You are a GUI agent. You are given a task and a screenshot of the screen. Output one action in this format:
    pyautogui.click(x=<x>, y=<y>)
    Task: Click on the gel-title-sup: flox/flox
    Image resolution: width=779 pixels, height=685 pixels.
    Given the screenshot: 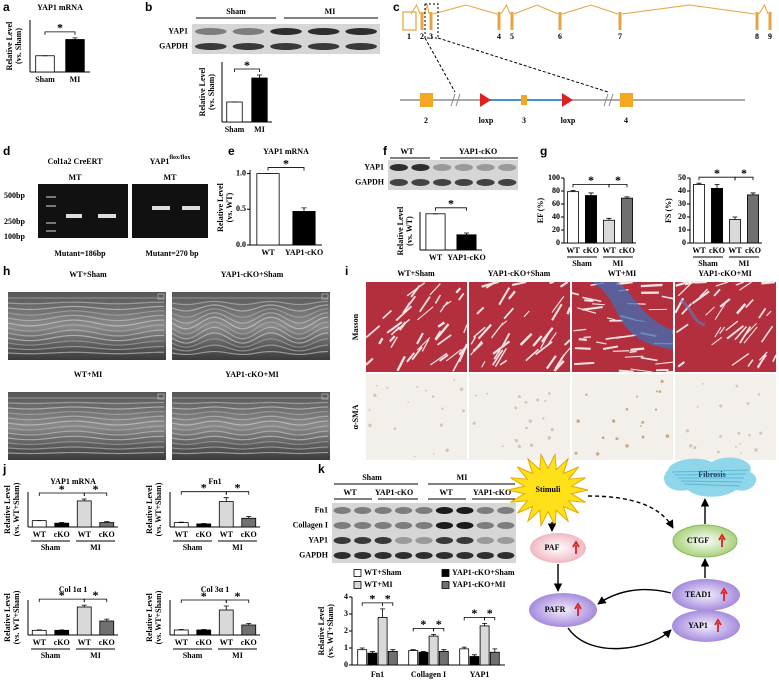 What is the action you would take?
    pyautogui.click(x=179, y=158)
    